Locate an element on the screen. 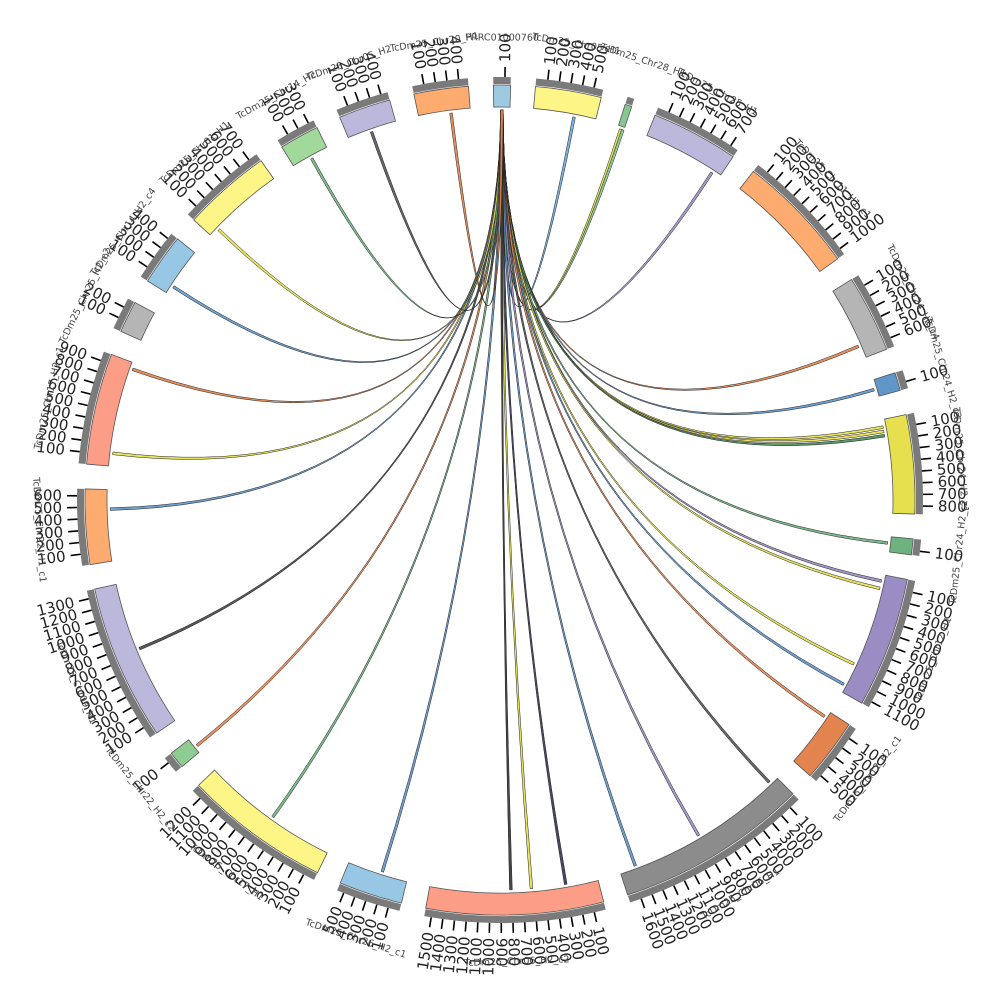 The height and width of the screenshot is (1000, 1000). tick-label: 200 is located at coordinates (588, 944).